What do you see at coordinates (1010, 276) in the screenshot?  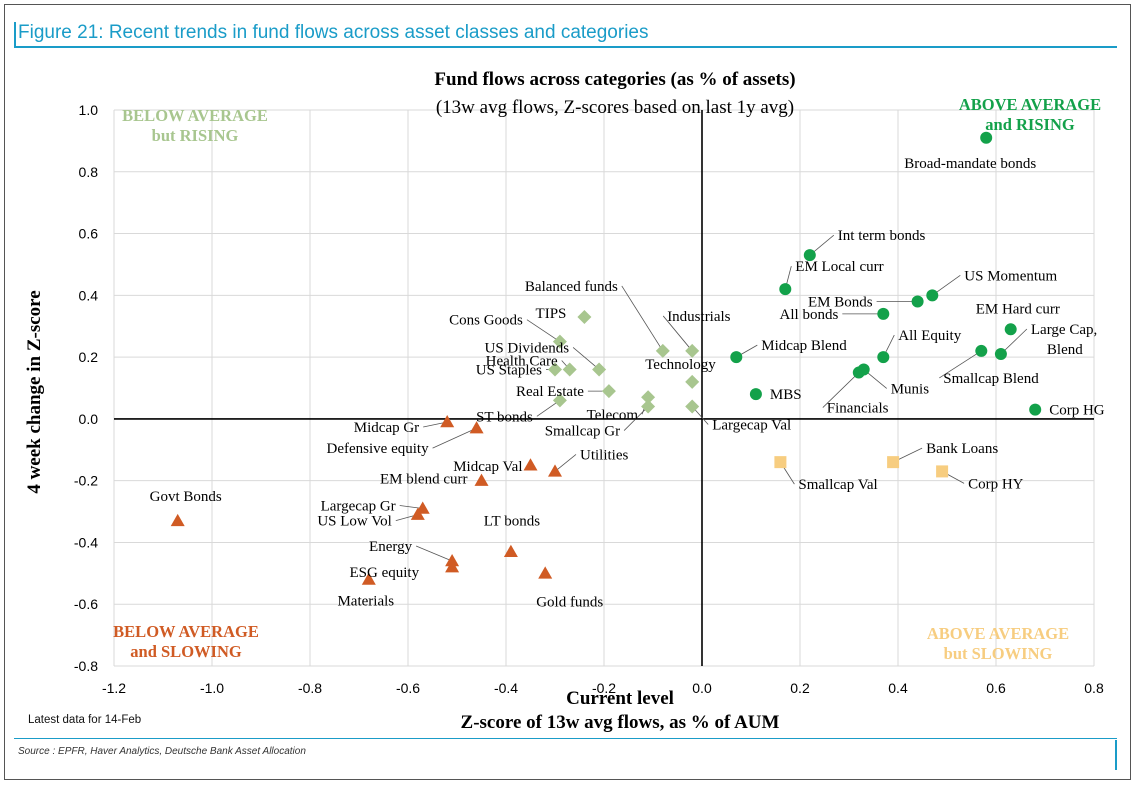 I see `label-us-momentum: US Momentum` at bounding box center [1010, 276].